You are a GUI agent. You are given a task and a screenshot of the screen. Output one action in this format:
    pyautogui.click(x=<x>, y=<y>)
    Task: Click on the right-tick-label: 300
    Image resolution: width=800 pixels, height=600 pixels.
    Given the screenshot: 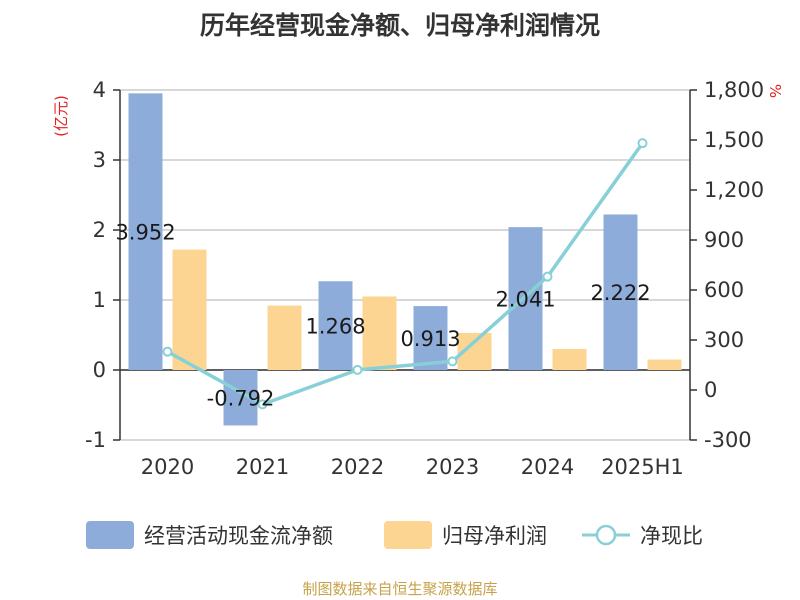 What is the action you would take?
    pyautogui.click(x=724, y=340)
    